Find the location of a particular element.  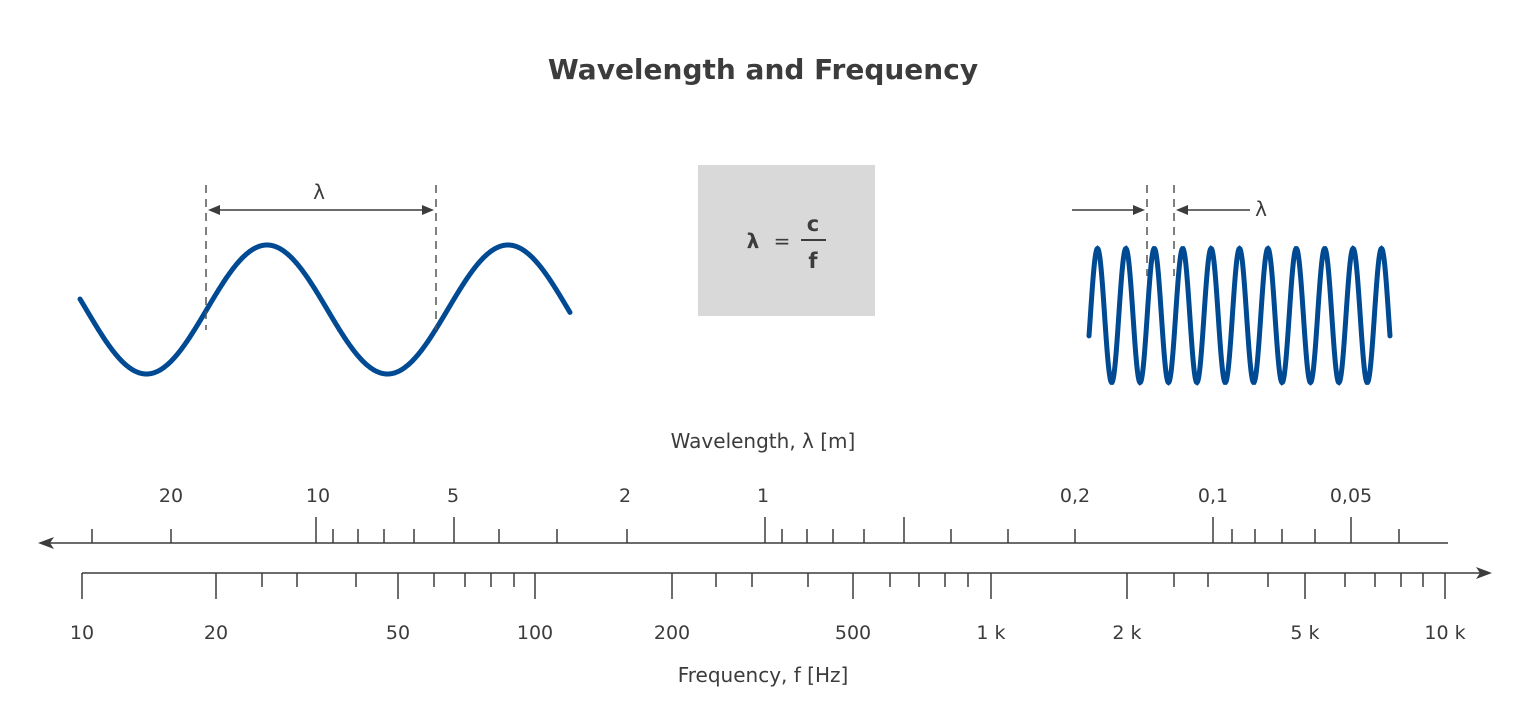

frequency-axis-arrowhead is located at coordinates (1484, 573).